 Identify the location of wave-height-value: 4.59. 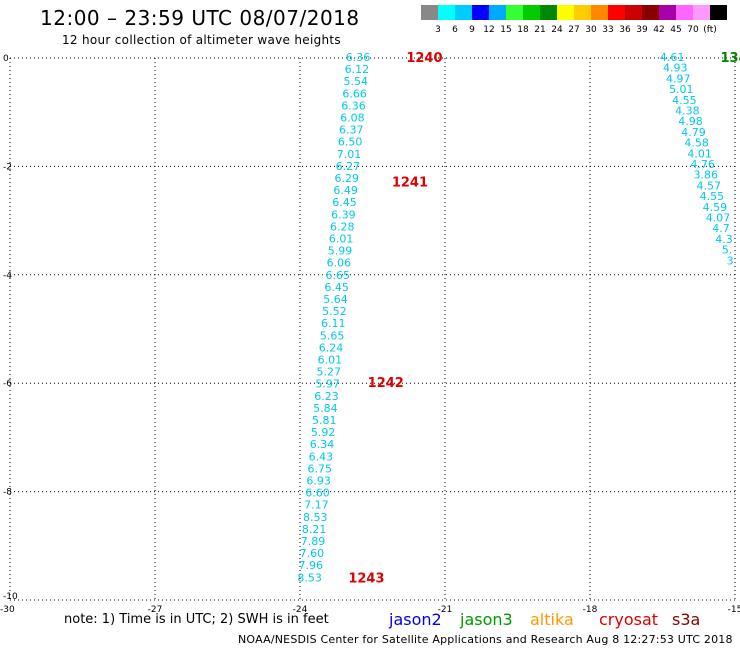
(715, 207).